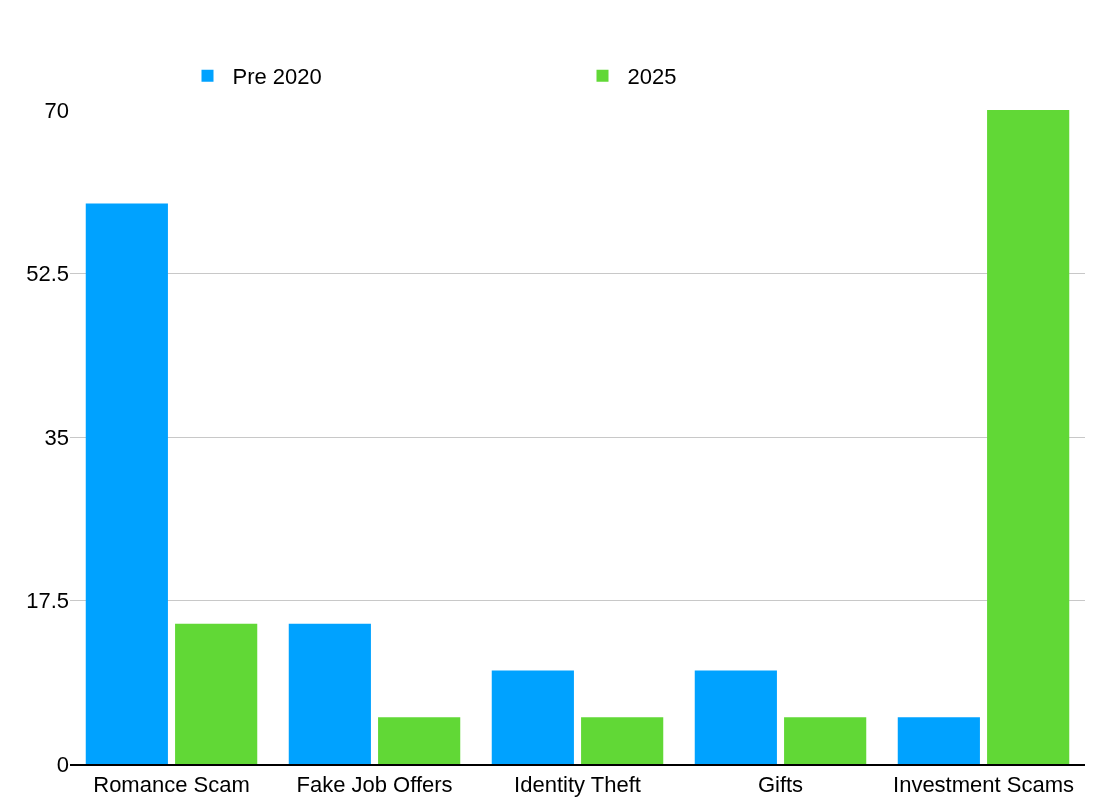 This screenshot has height=809, width=1097. Describe the element at coordinates (577, 785) in the screenshot. I see `x-tick-label: Identity Theft` at that location.